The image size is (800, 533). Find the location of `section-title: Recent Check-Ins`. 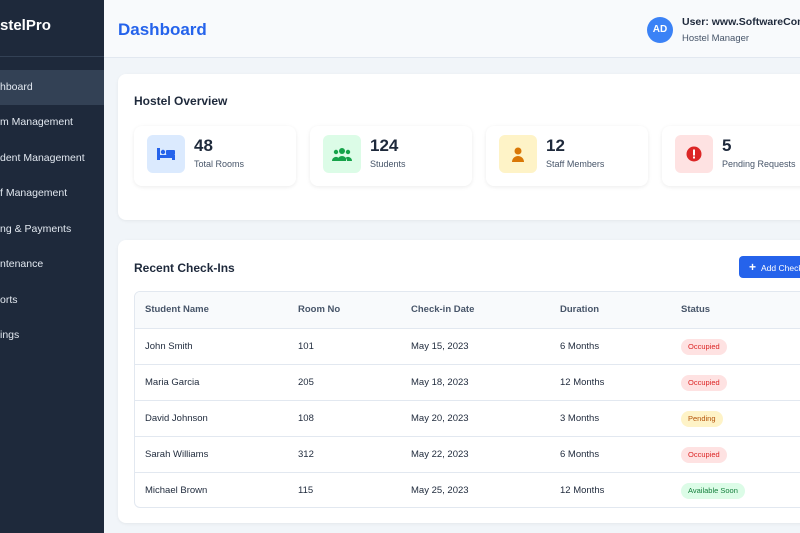

section-title: Recent Check-Ins is located at coordinates (184, 268).